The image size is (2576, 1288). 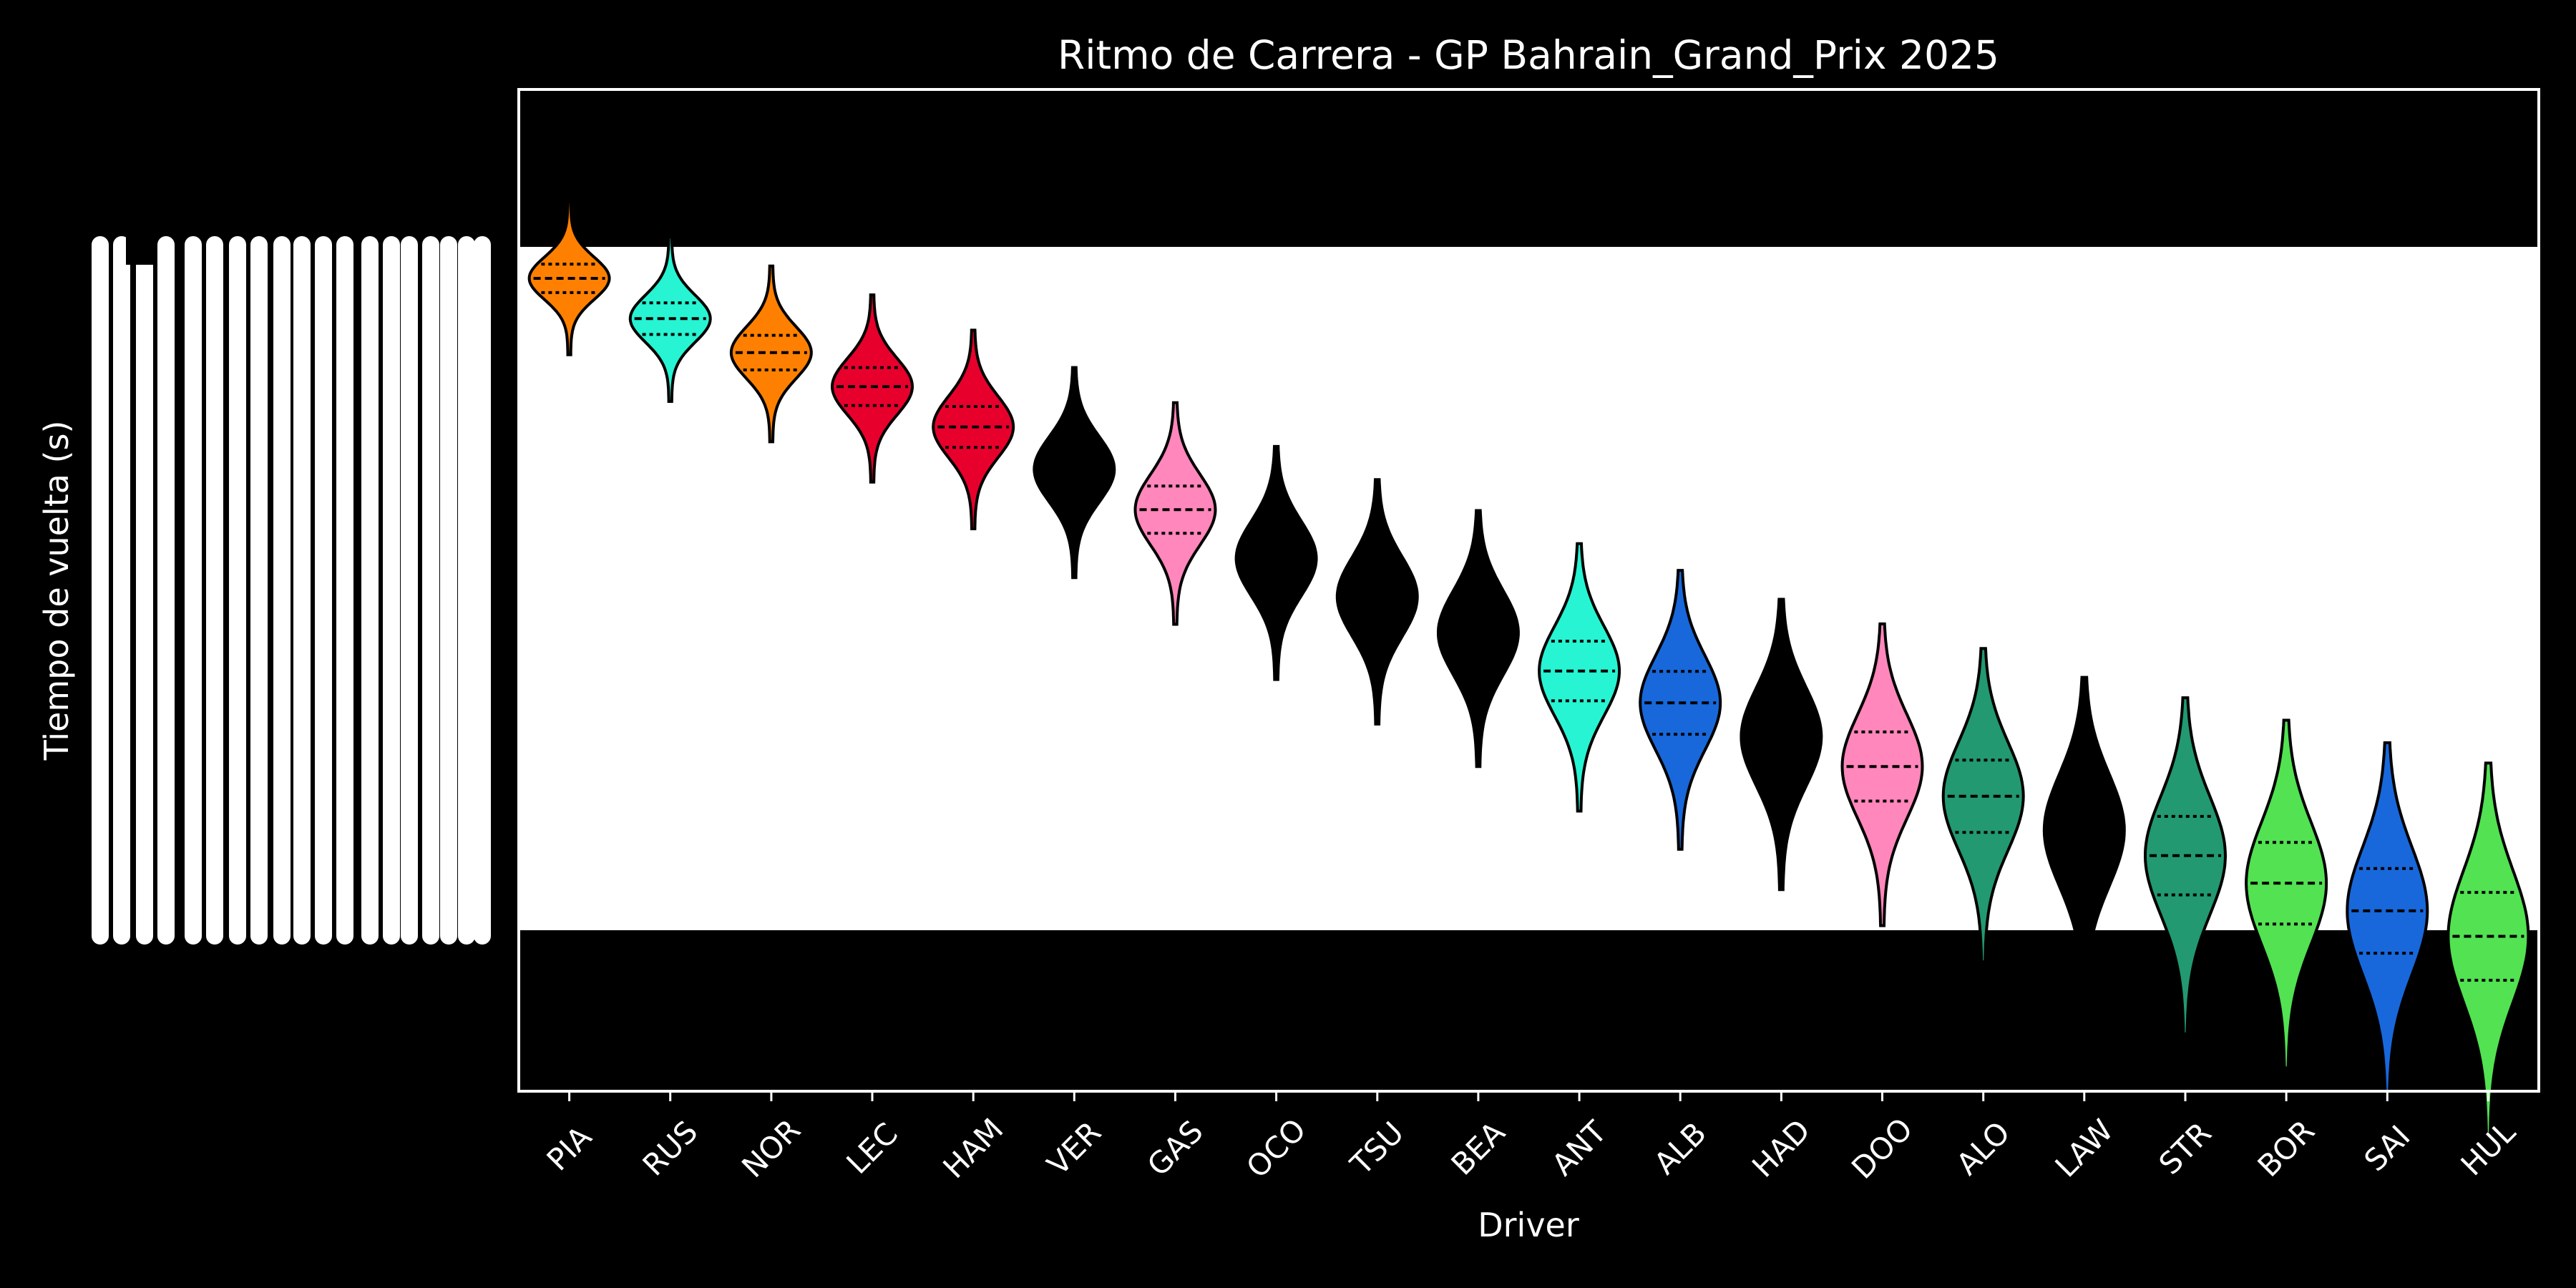 What do you see at coordinates (2084, 839) in the screenshot?
I see `violin-law` at bounding box center [2084, 839].